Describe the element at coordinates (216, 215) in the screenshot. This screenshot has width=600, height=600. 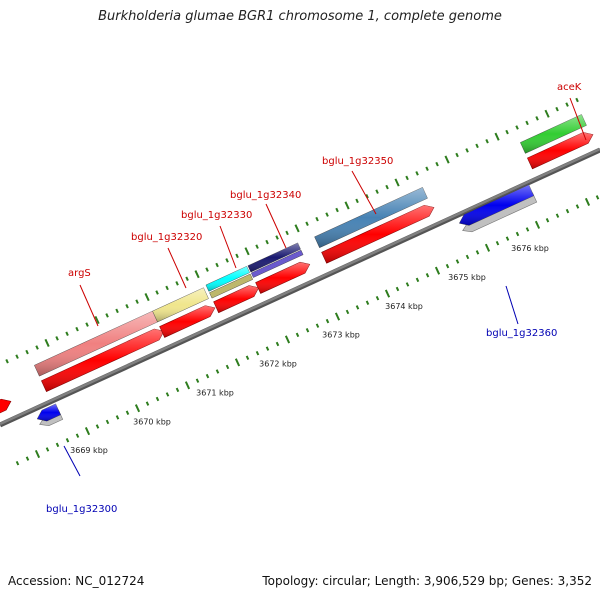
I see `gene-label-bglu_1g32330: bglu_1g32330` at that location.